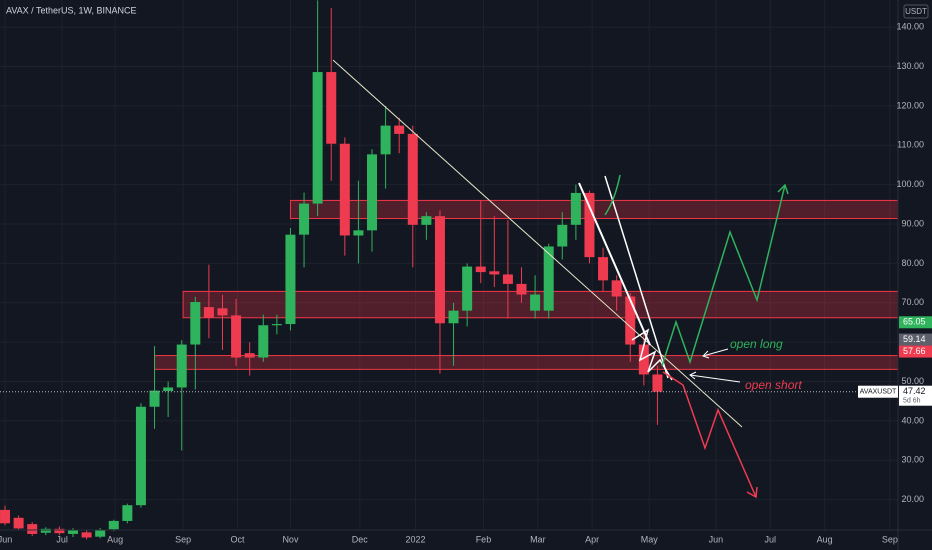 This screenshot has height=550, width=932. Describe the element at coordinates (912, 381) in the screenshot. I see `y-tick-label: 50.00` at that location.